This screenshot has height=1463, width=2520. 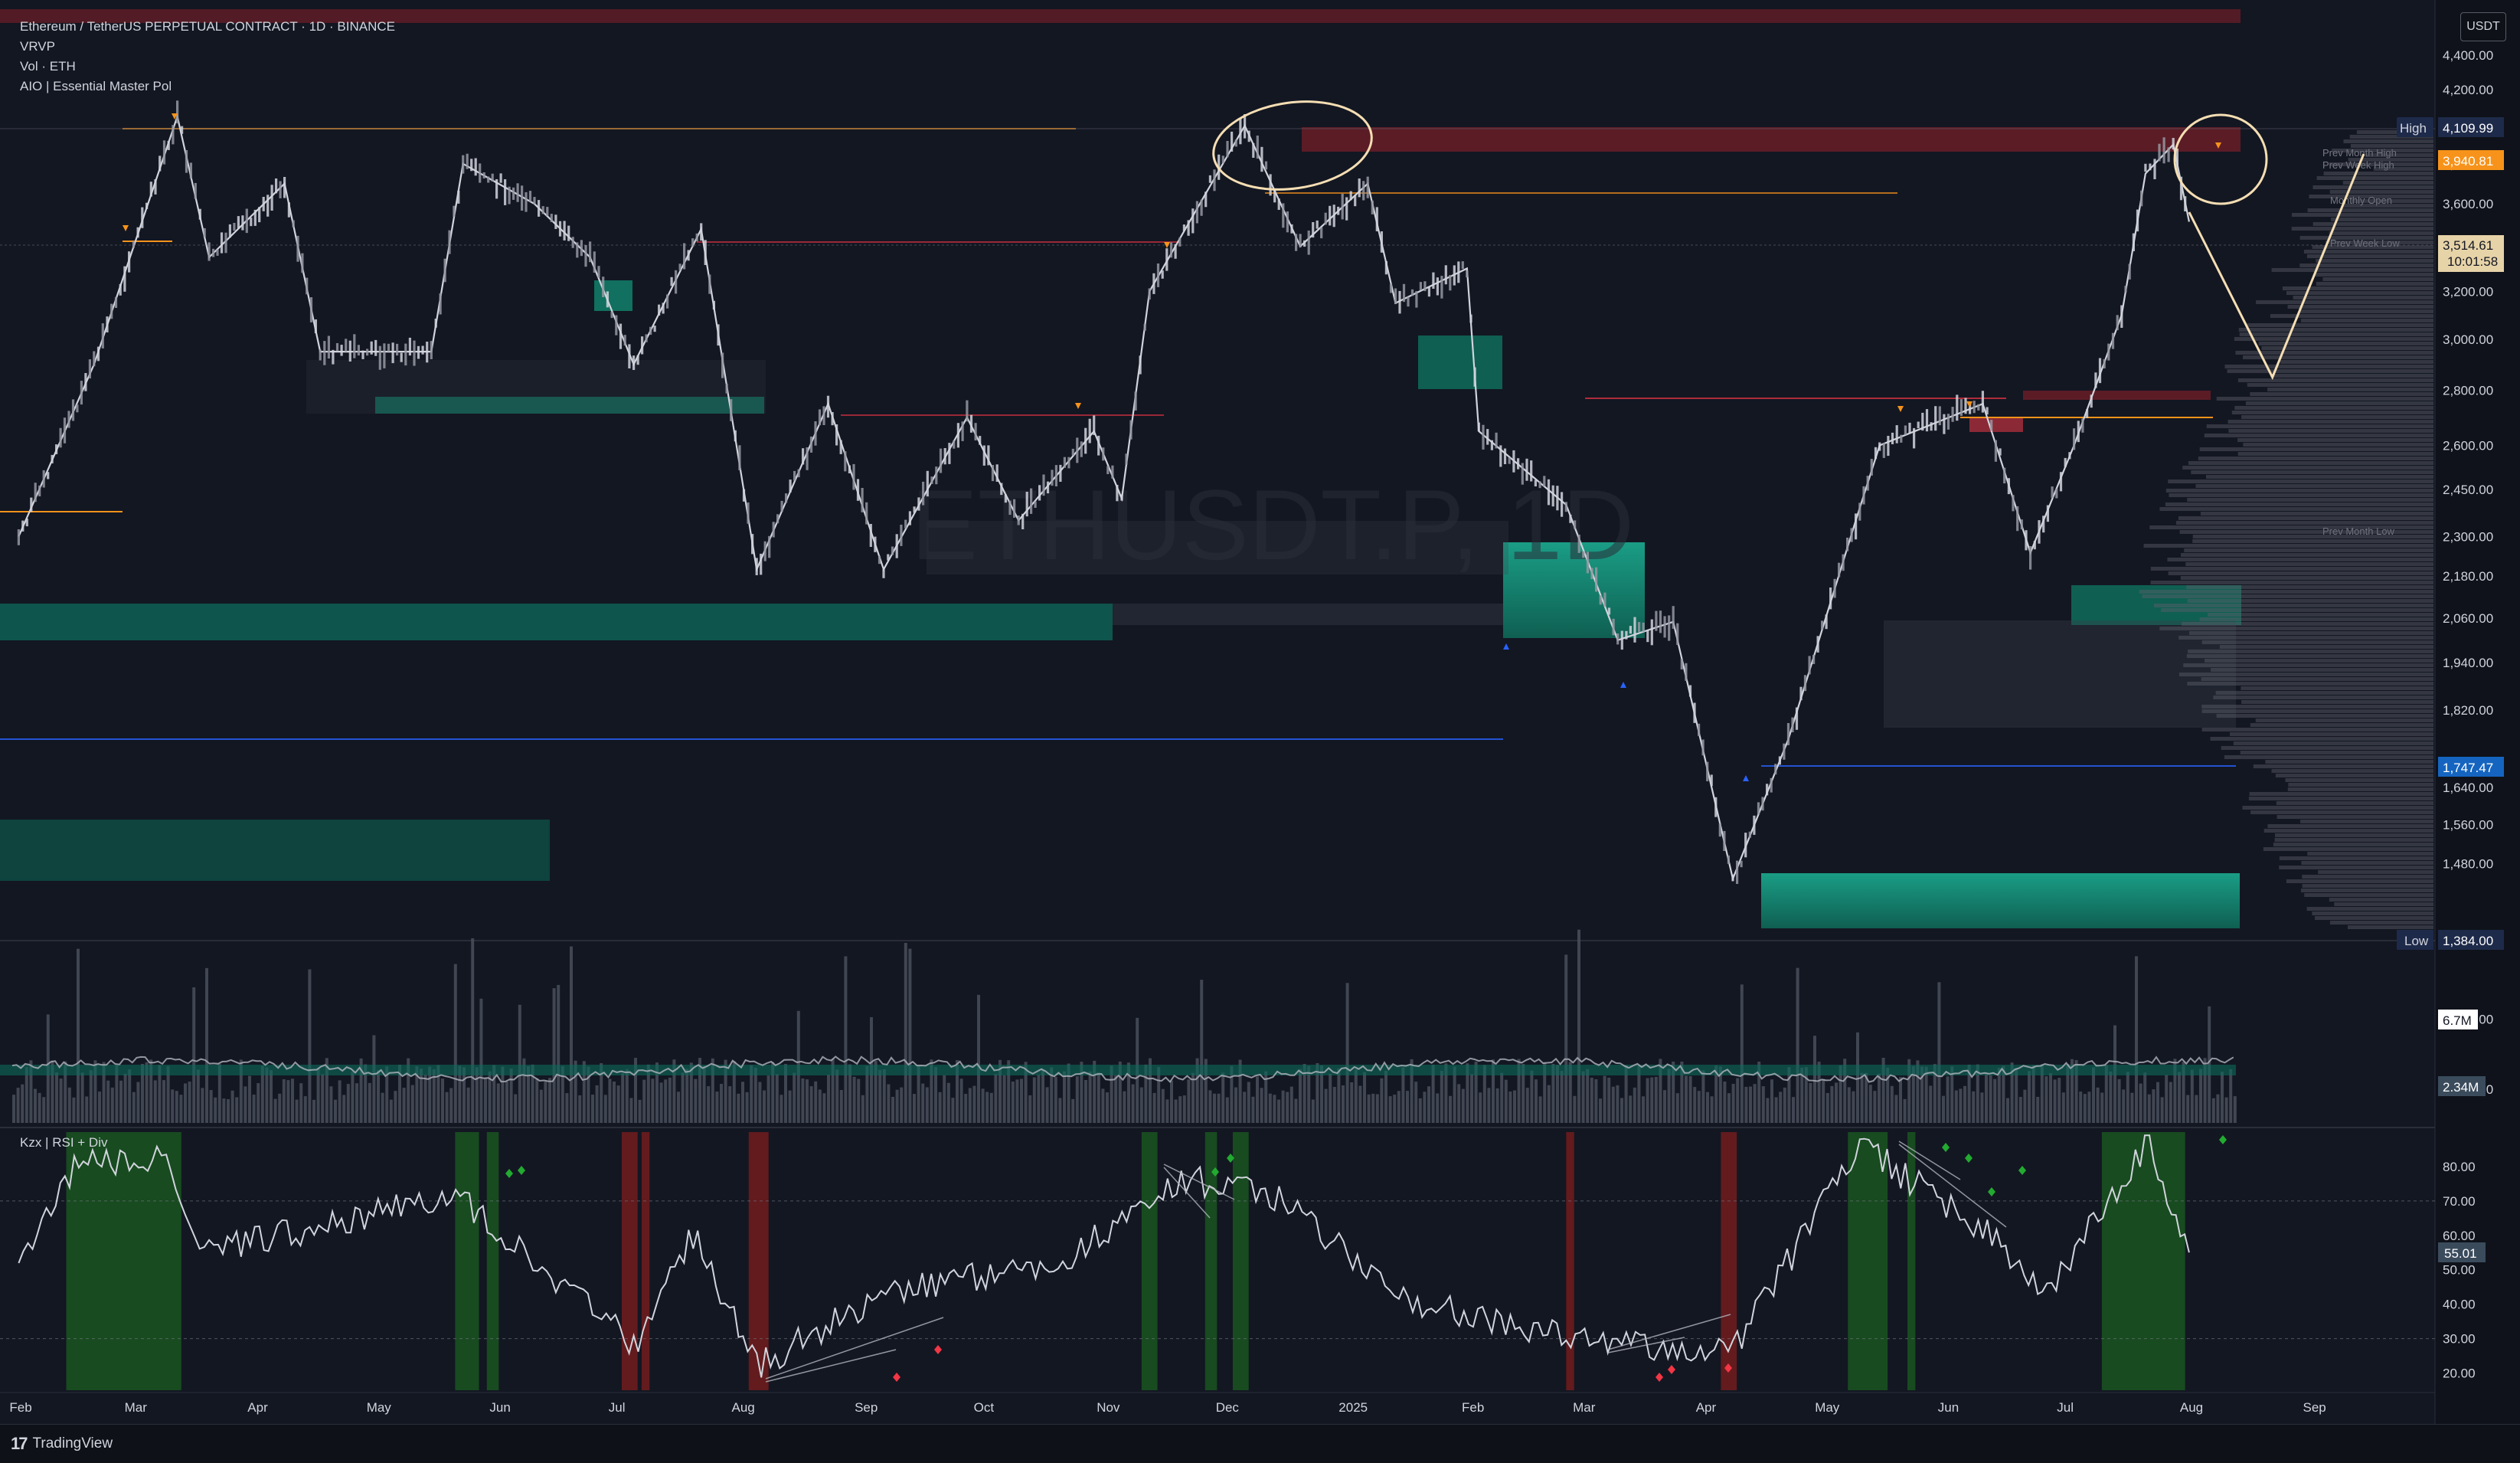 I want to click on time-tick-label: May, so click(x=1827, y=1407).